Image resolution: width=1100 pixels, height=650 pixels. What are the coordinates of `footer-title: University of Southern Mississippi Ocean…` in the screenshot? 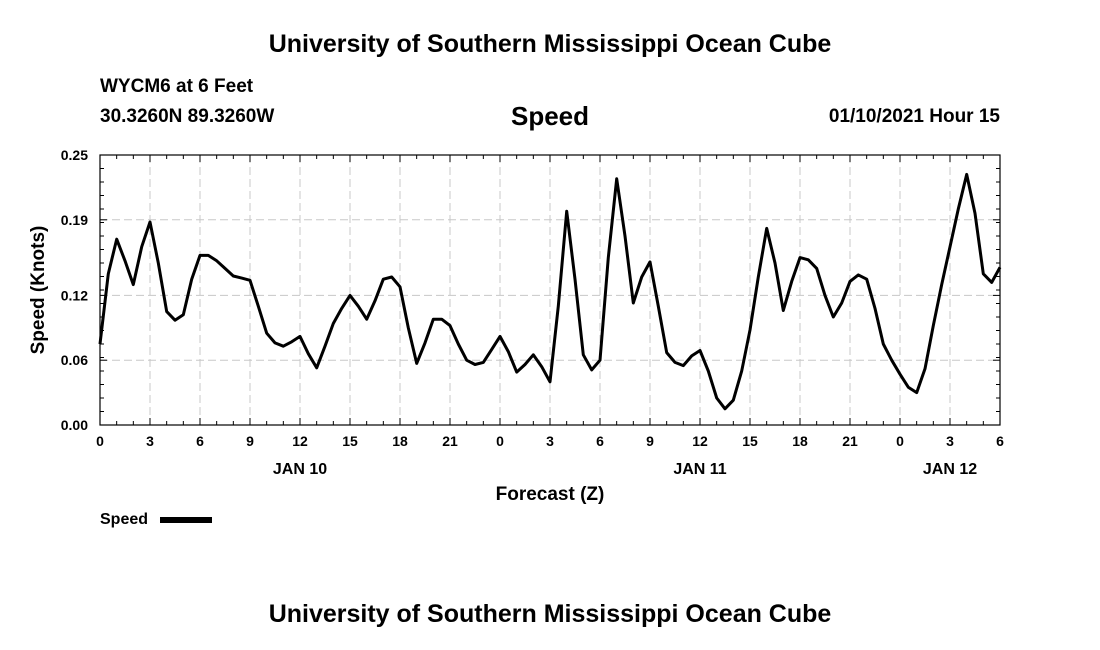 It's located at (550, 614).